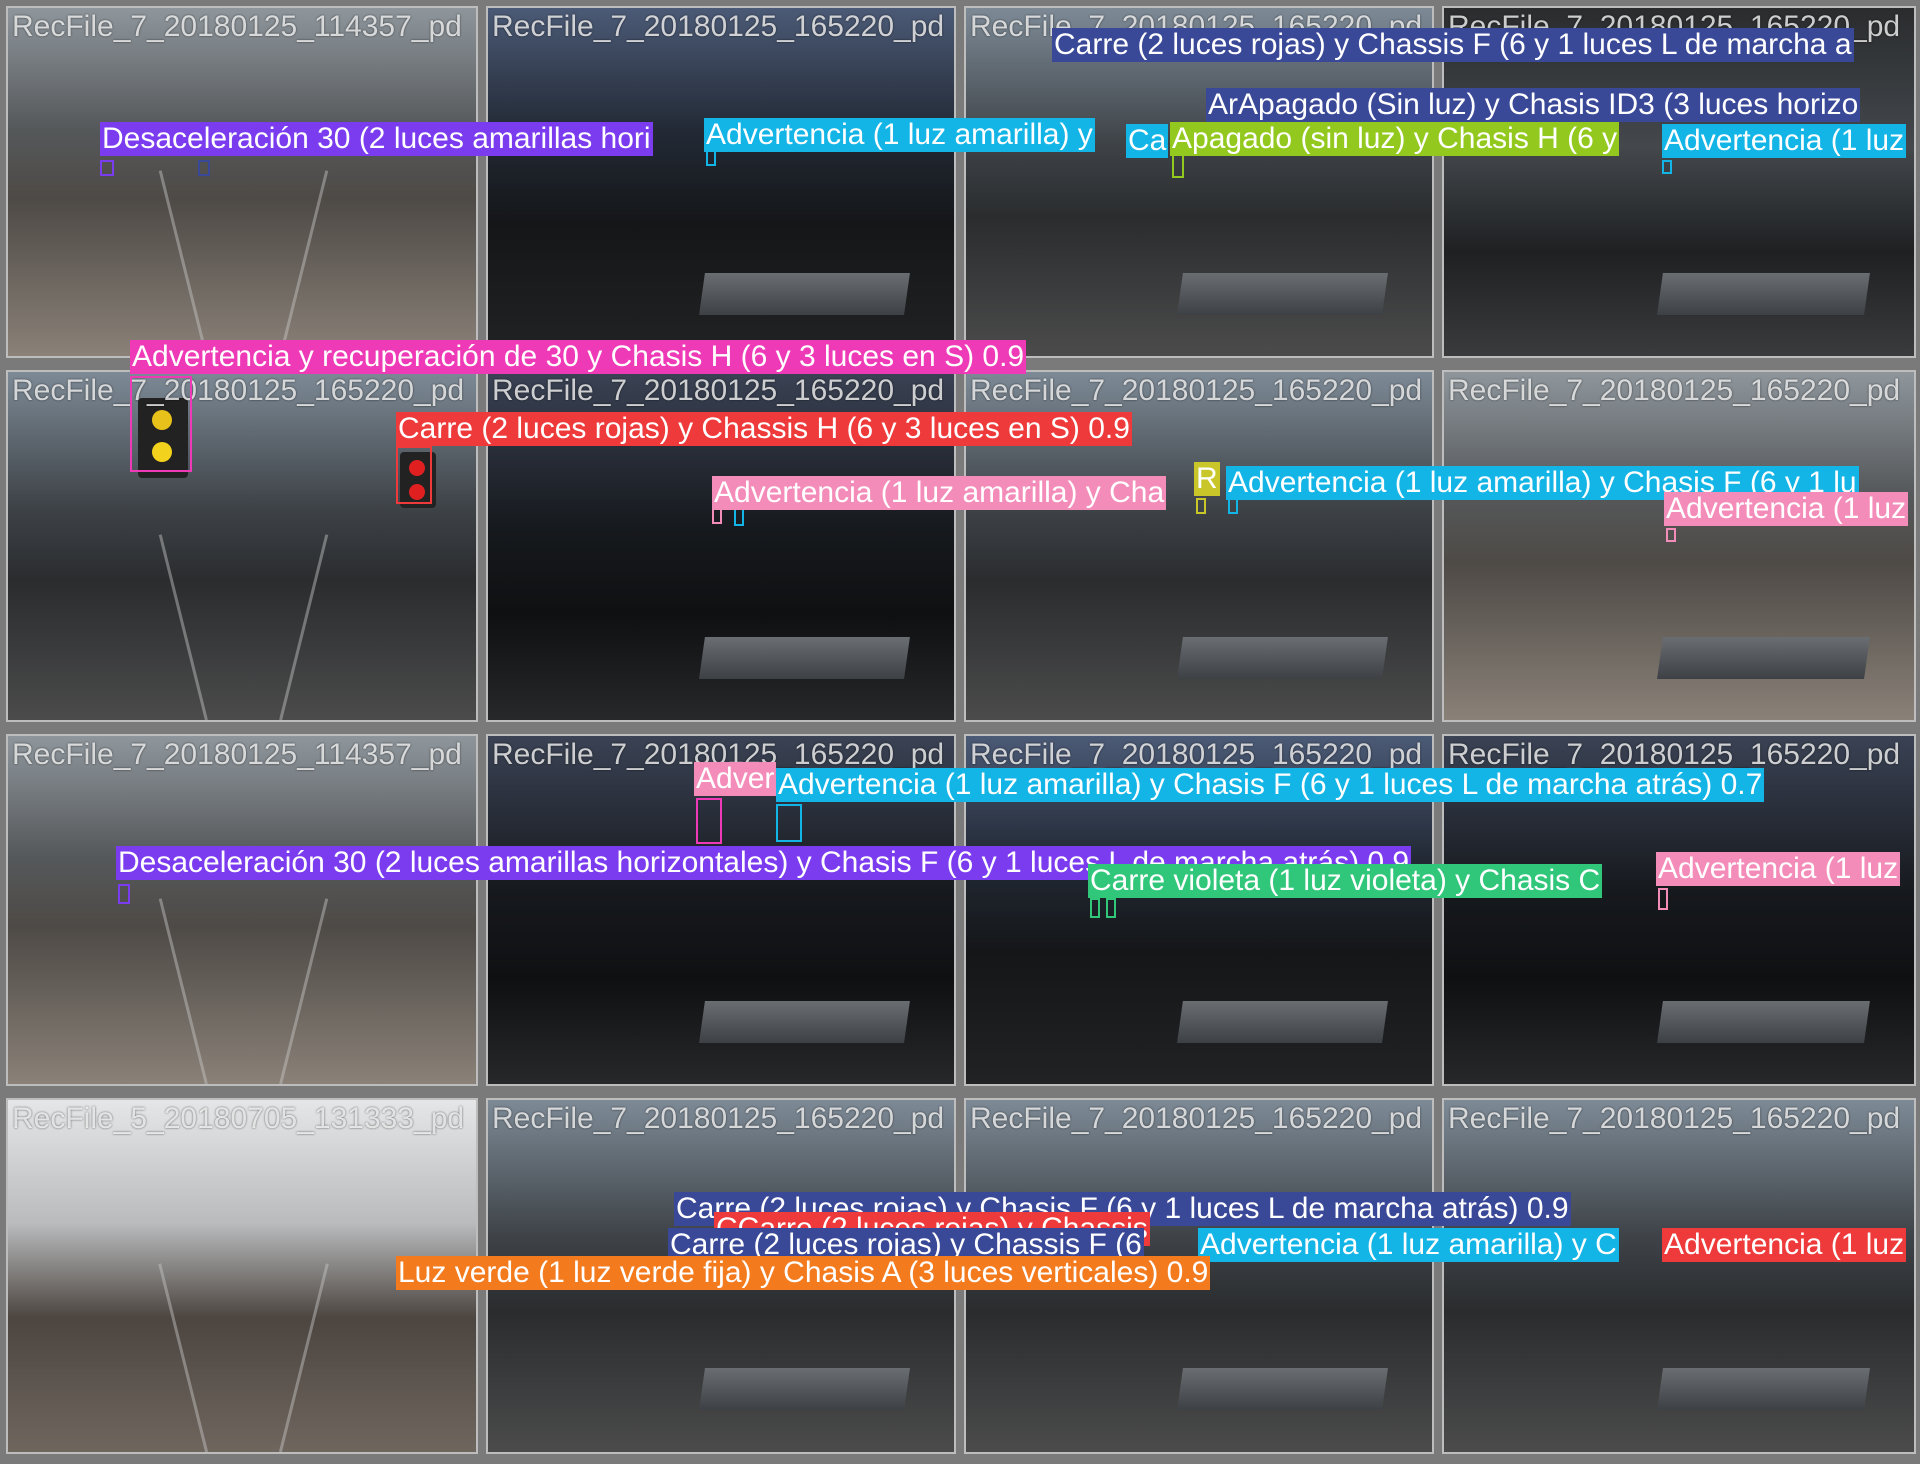 The height and width of the screenshot is (1464, 1920). What do you see at coordinates (1147, 141) in the screenshot?
I see `detection-label: Ca` at bounding box center [1147, 141].